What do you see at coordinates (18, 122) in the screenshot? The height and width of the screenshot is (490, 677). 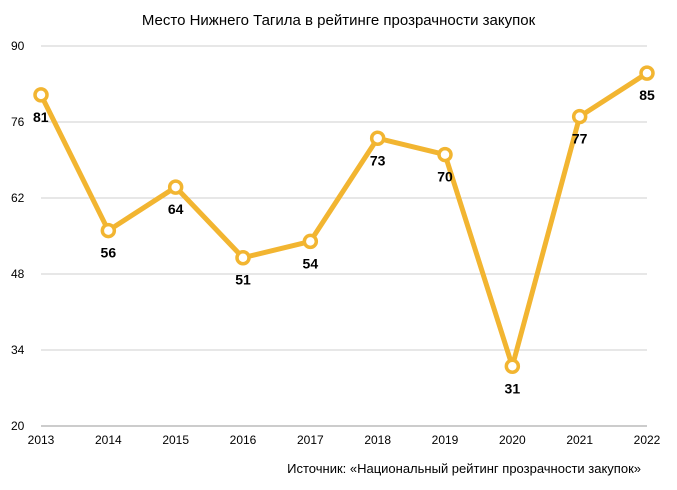 I see `y-tick-label: 76` at bounding box center [18, 122].